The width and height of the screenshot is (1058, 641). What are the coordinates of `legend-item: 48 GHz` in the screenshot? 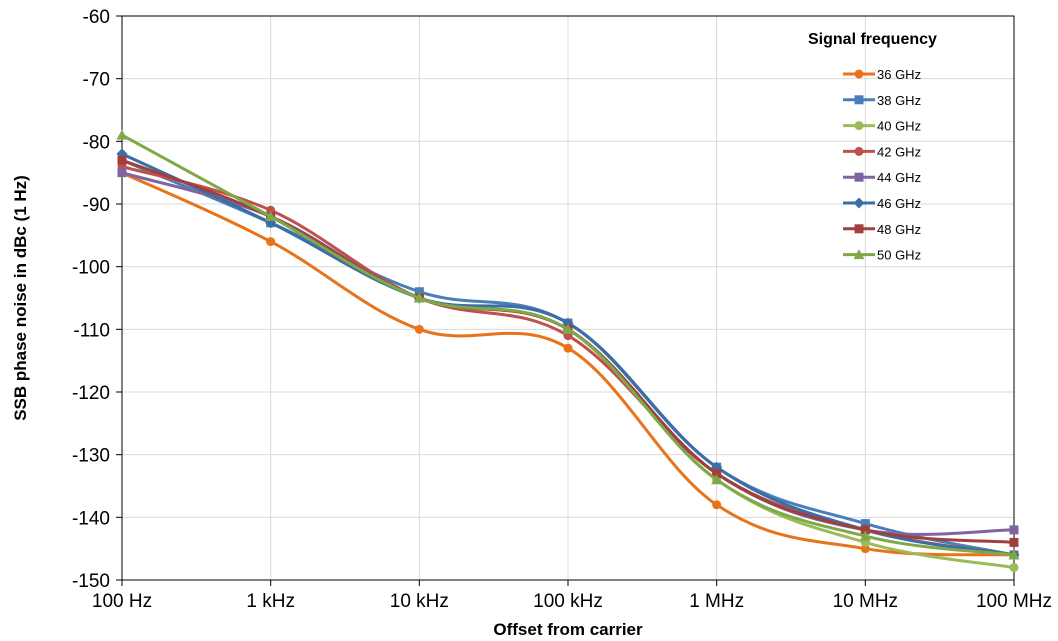 It's located at (882, 229).